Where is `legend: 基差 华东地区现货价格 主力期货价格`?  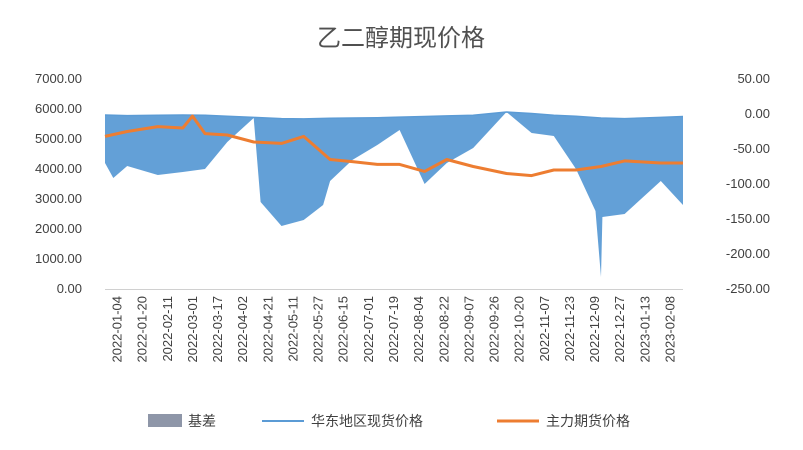 legend: 基差 华东地区现货价格 主力期货价格 is located at coordinates (389, 421).